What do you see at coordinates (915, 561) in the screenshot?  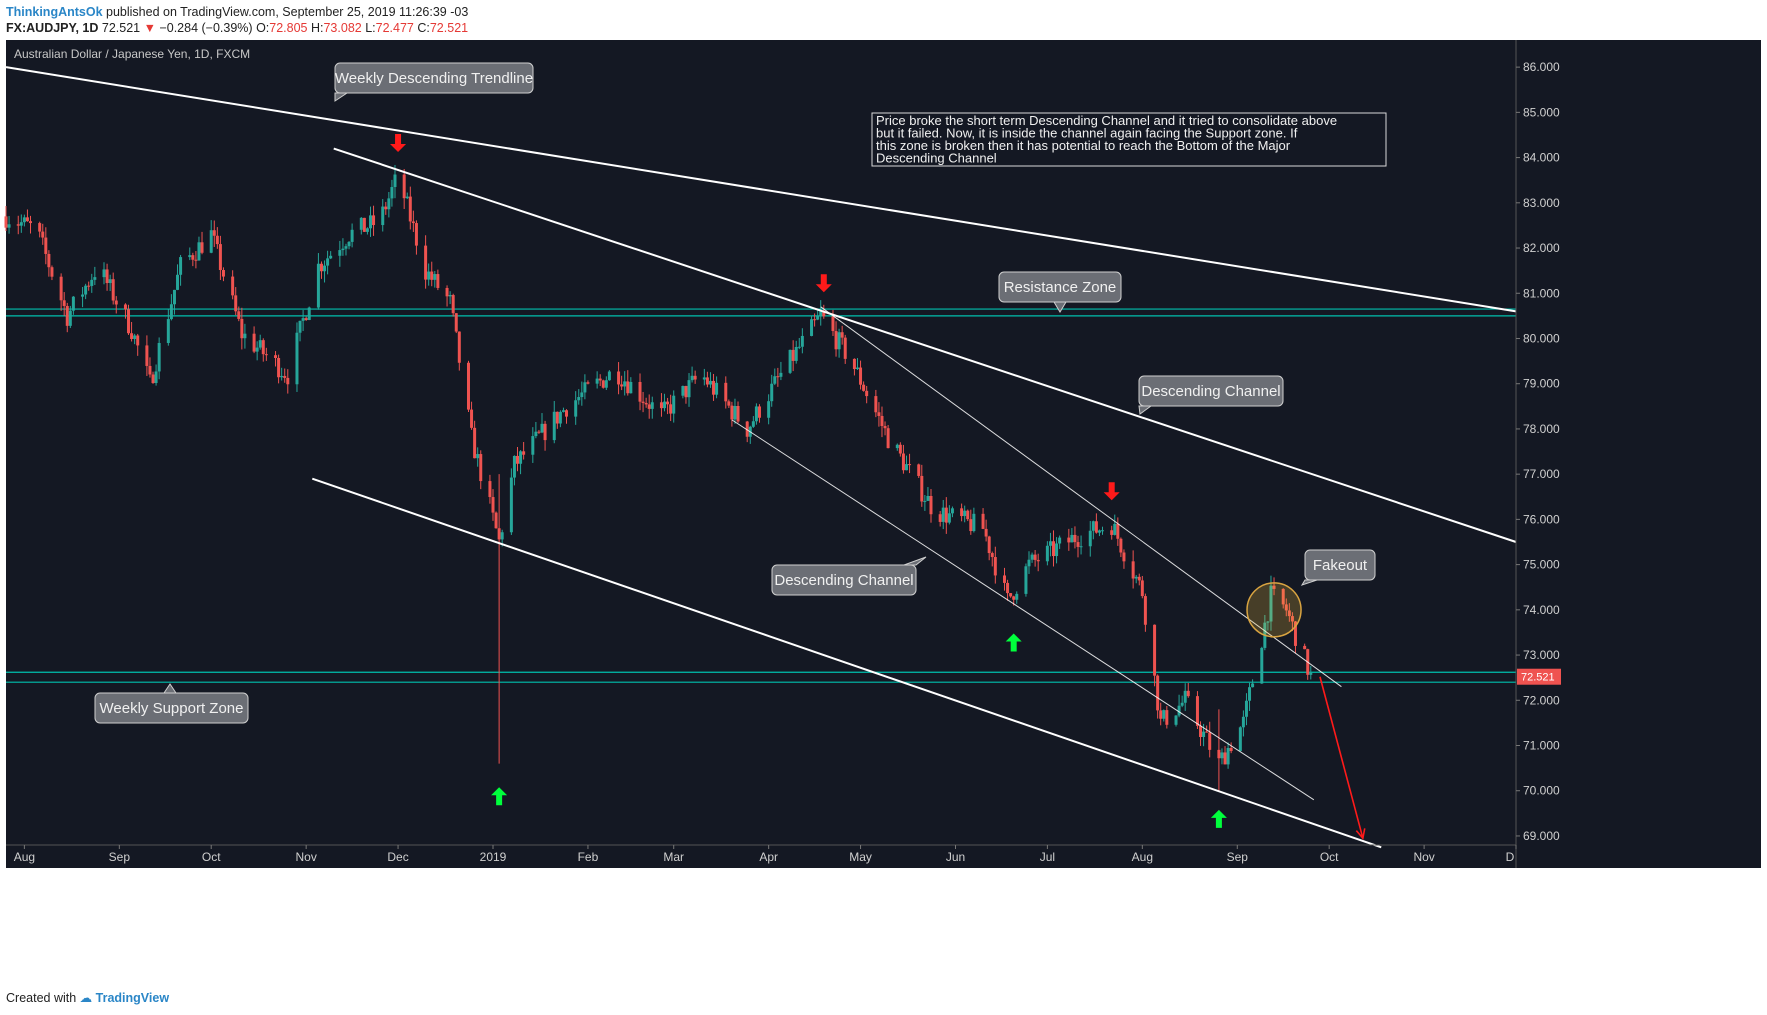 I see `callout-pointer` at bounding box center [915, 561].